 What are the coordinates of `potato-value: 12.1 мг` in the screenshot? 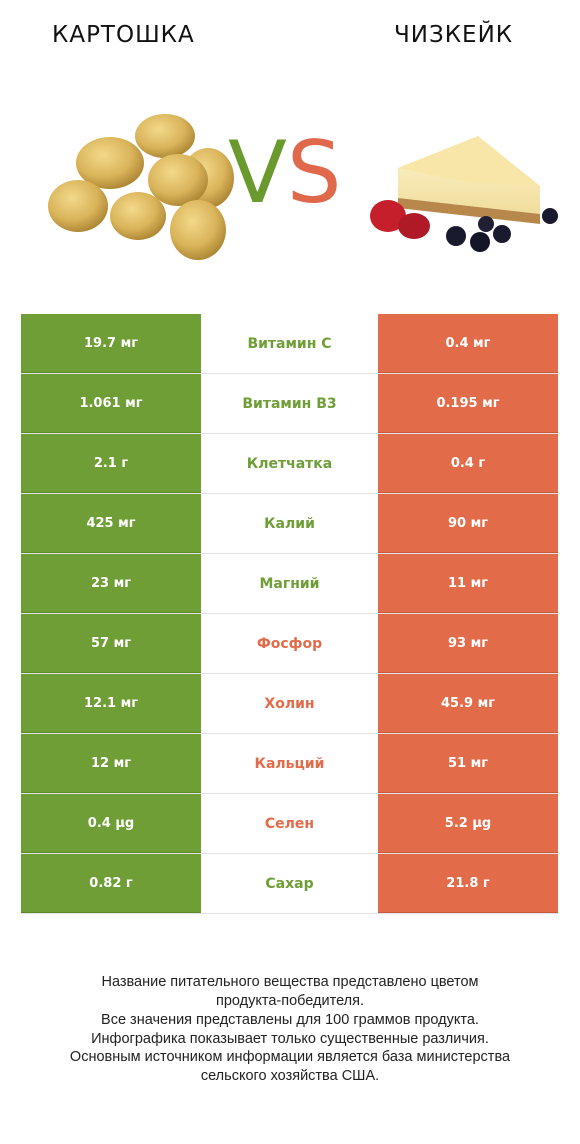 It's located at (111, 703).